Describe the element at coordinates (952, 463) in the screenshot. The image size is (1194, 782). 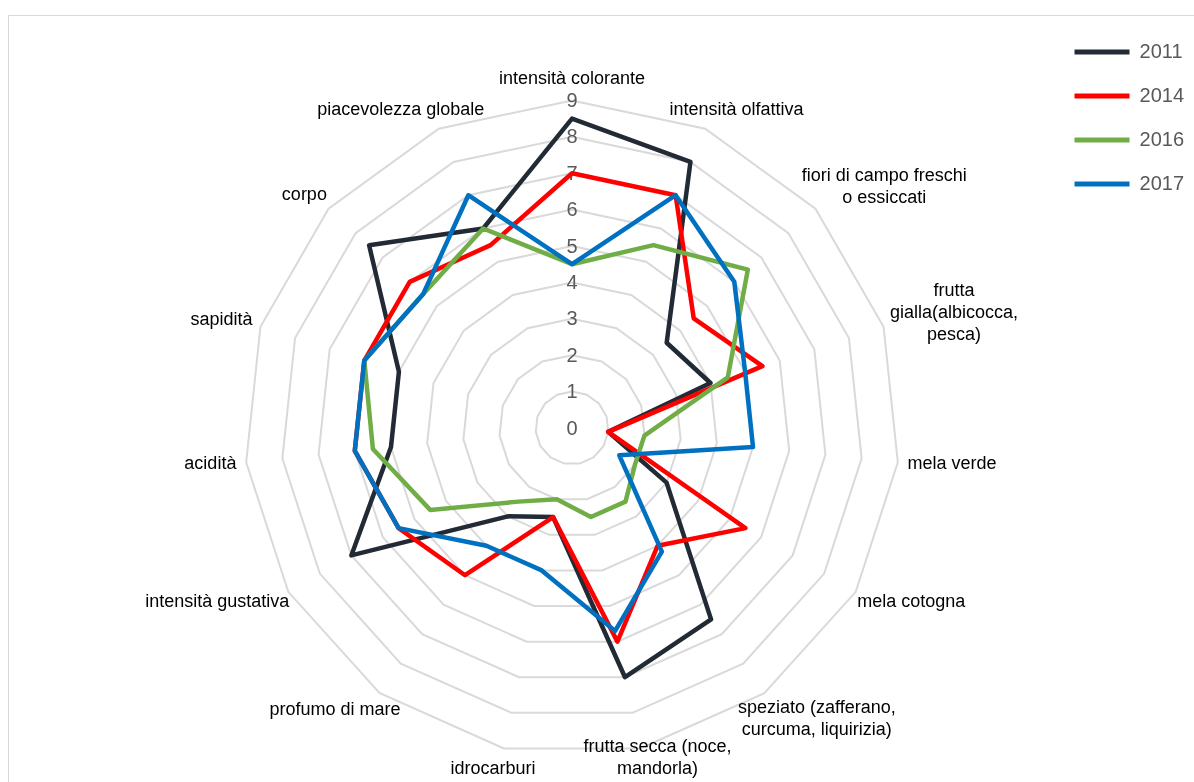
I see `spoke-label: mela verde` at that location.